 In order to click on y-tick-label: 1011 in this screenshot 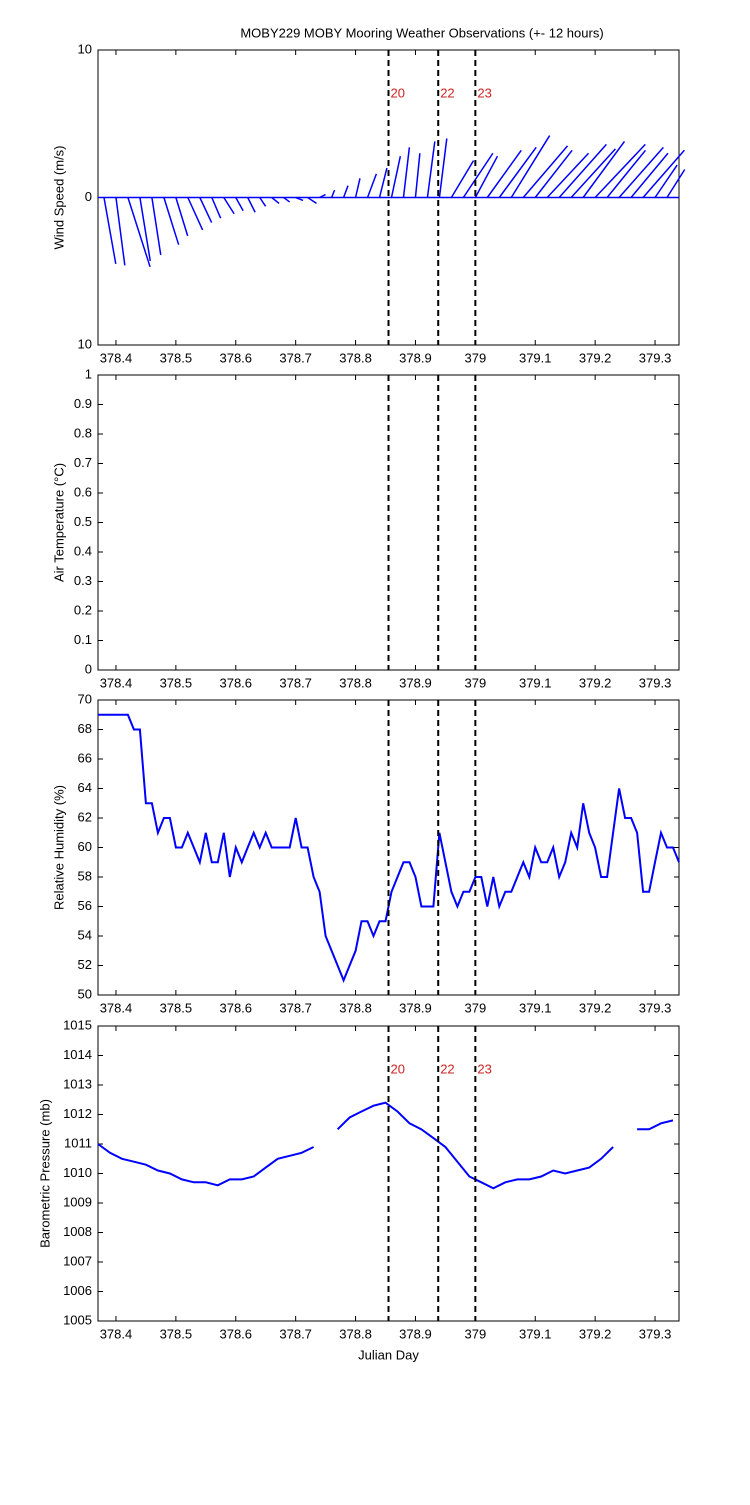, I will do `click(78, 1142)`.